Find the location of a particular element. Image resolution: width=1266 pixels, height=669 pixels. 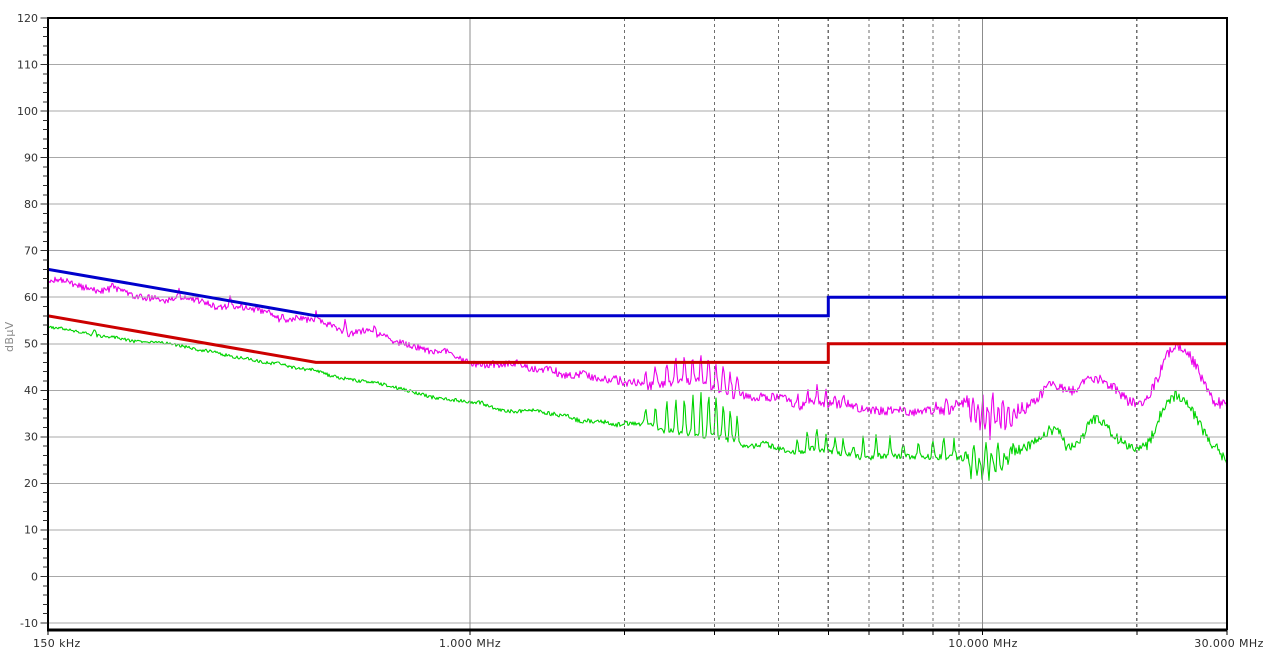

svg-text: 40 is located at coordinates (31, 390).